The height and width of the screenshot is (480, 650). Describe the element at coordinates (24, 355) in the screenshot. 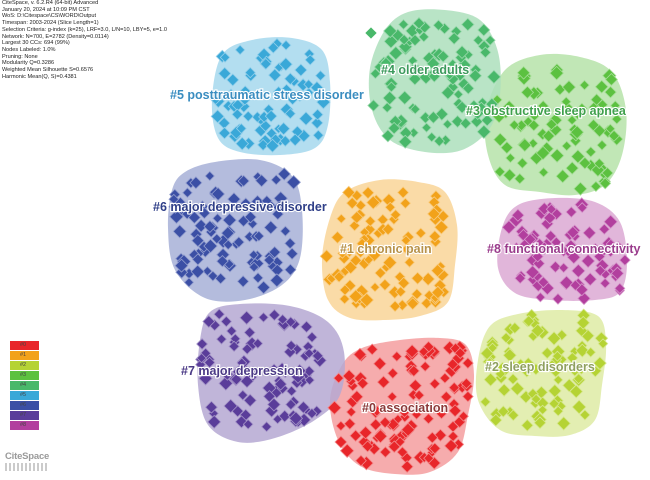

I see `legend-swatch: #1` at that location.